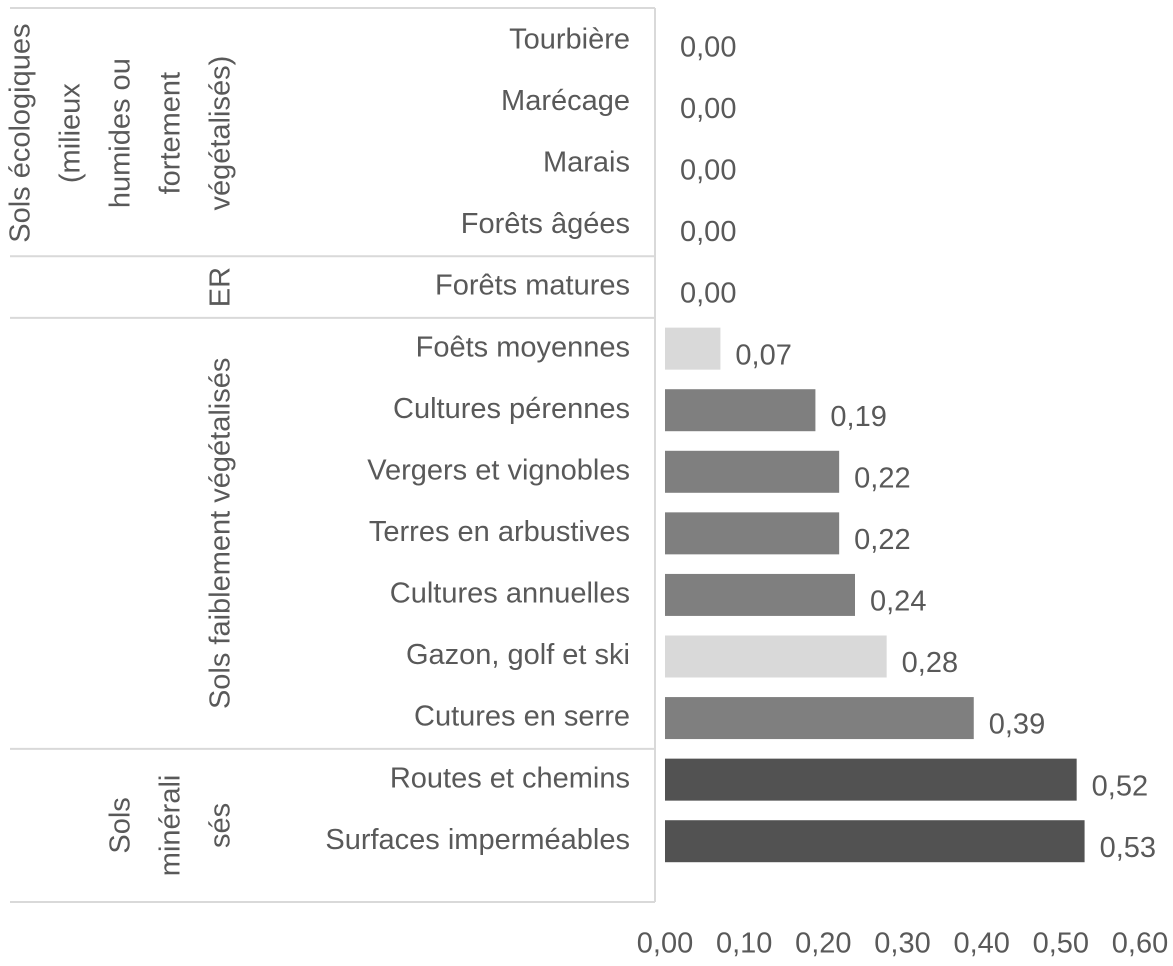 Image resolution: width=1173 pixels, height=966 pixels. What do you see at coordinates (898, 602) in the screenshot?
I see `value-label: 0,24` at bounding box center [898, 602].